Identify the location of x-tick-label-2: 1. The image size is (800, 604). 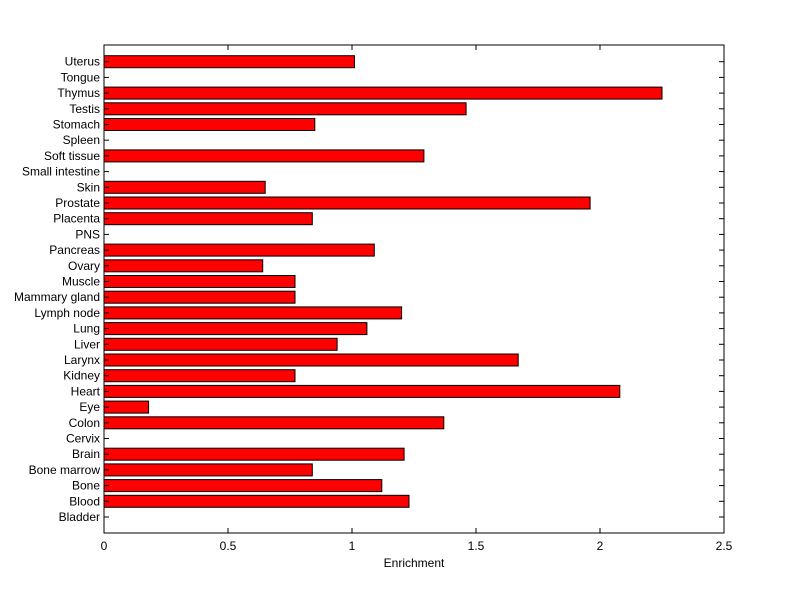
(352, 546).